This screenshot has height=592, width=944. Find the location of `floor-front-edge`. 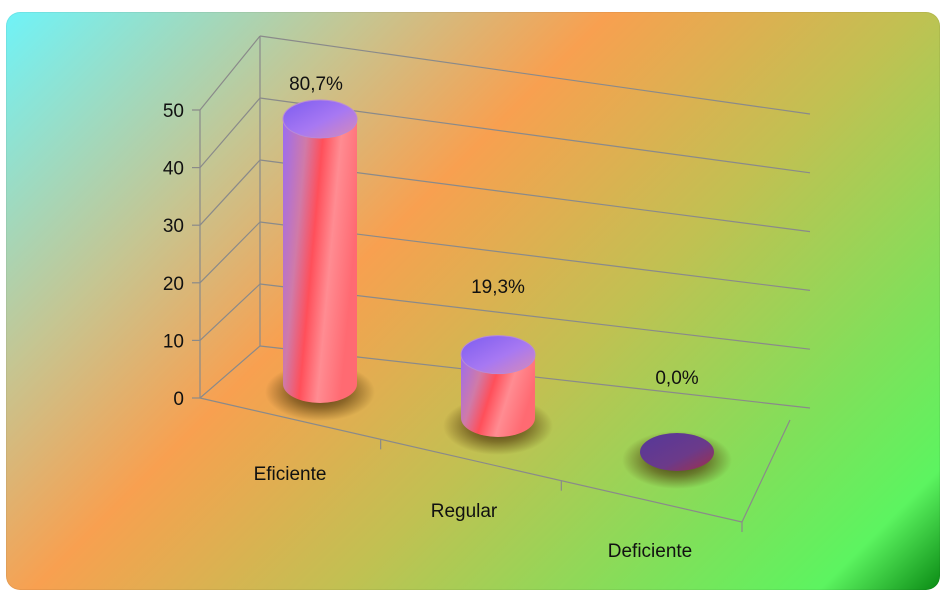

floor-front-edge is located at coordinates (471, 460).